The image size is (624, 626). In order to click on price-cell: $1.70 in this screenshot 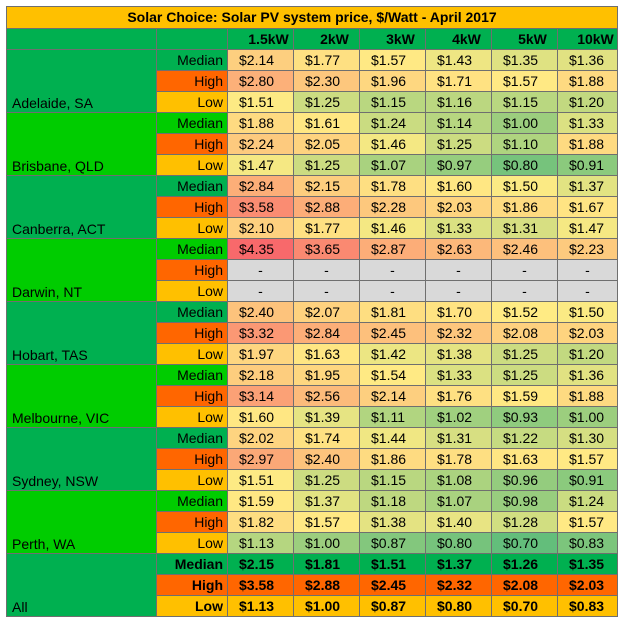, I will do `click(458, 312)`.